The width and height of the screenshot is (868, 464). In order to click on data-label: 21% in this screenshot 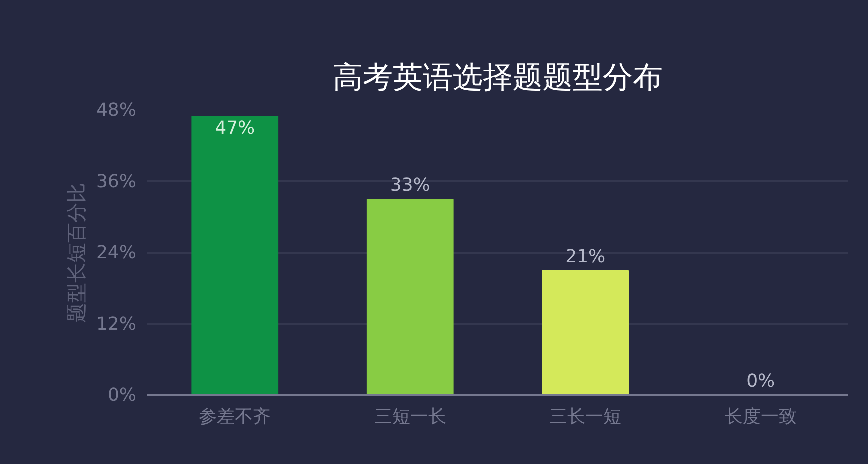, I will do `click(586, 257)`.